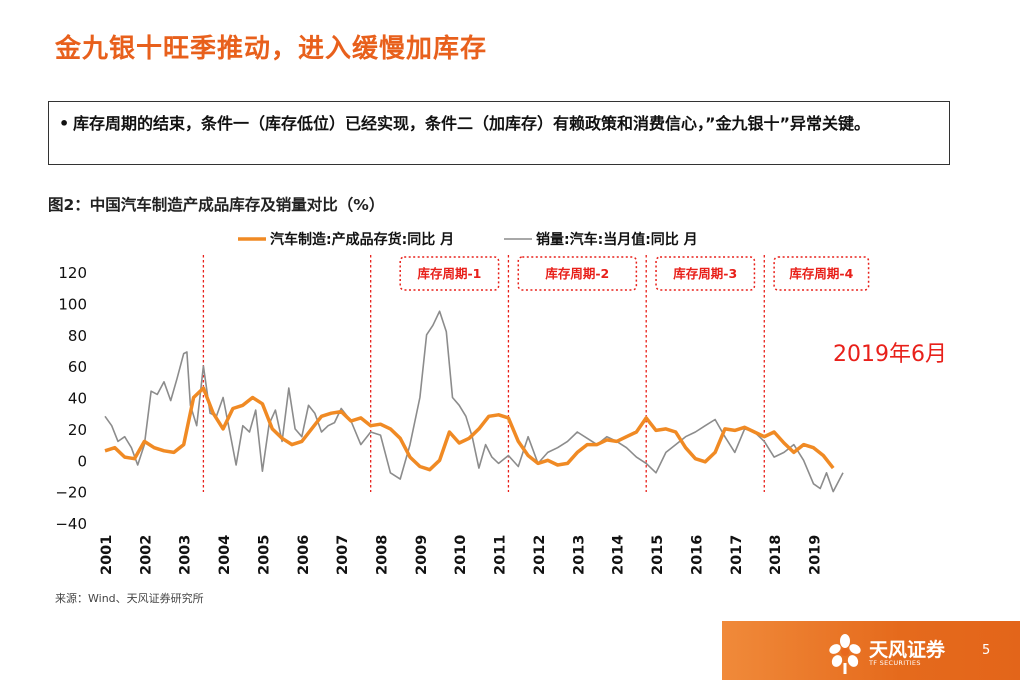 The height and width of the screenshot is (680, 1020). I want to click on x-tick-label: 2016, so click(697, 555).